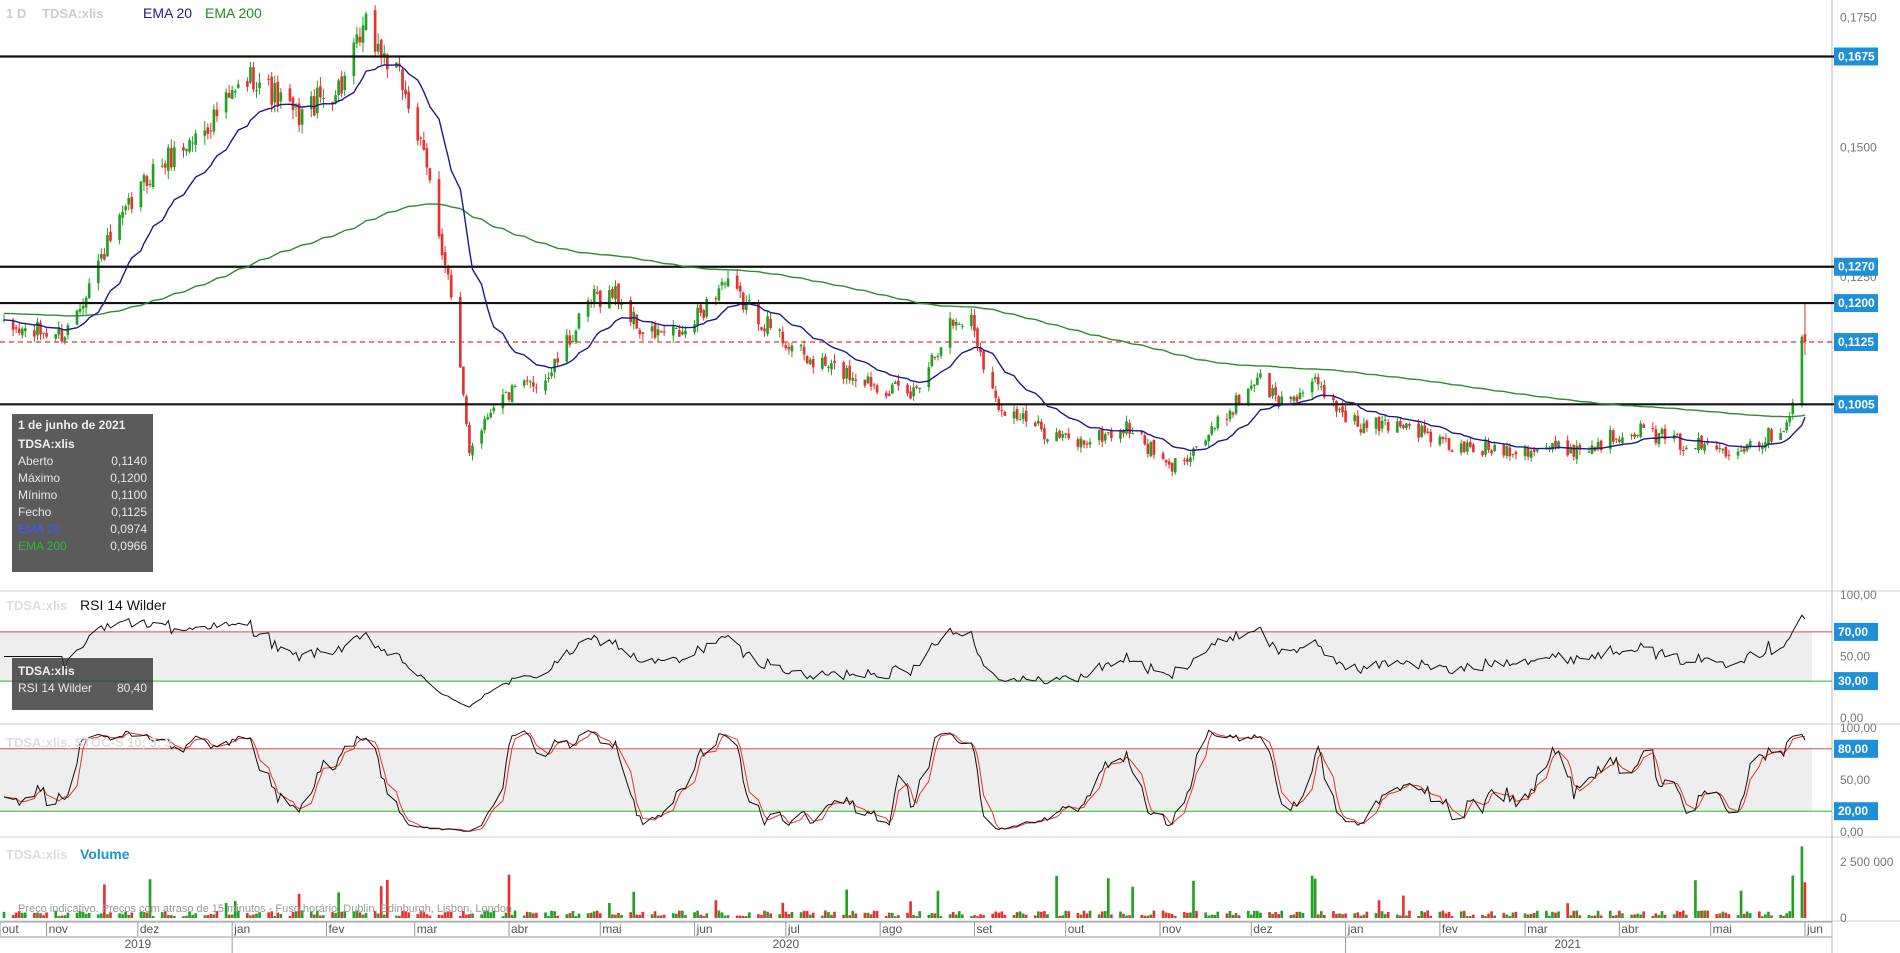 This screenshot has width=1900, height=953. What do you see at coordinates (82, 495) in the screenshot?
I see `tooltip-row-low: Mínimo 0,1100` at bounding box center [82, 495].